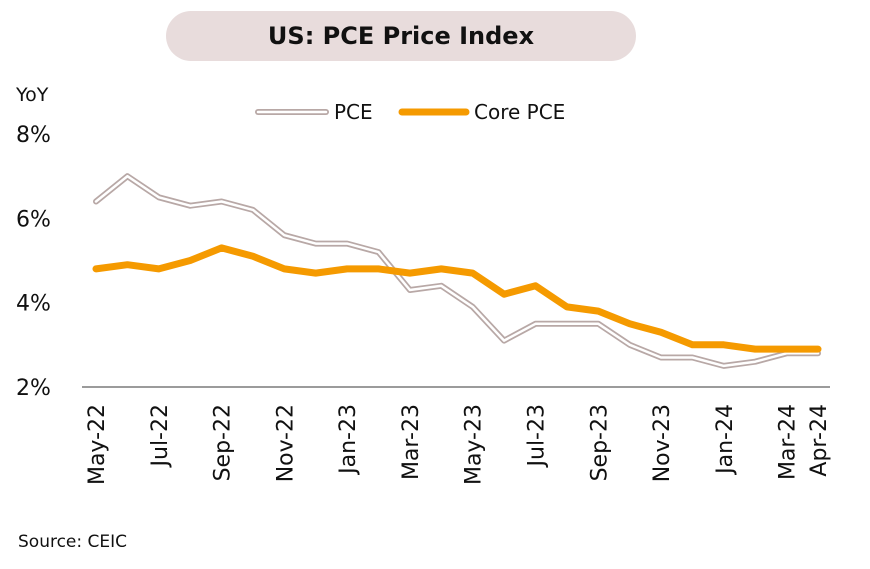 The width and height of the screenshot is (870, 569). Describe the element at coordinates (73, 542) in the screenshot. I see `source-note: Source: CEIC` at that location.